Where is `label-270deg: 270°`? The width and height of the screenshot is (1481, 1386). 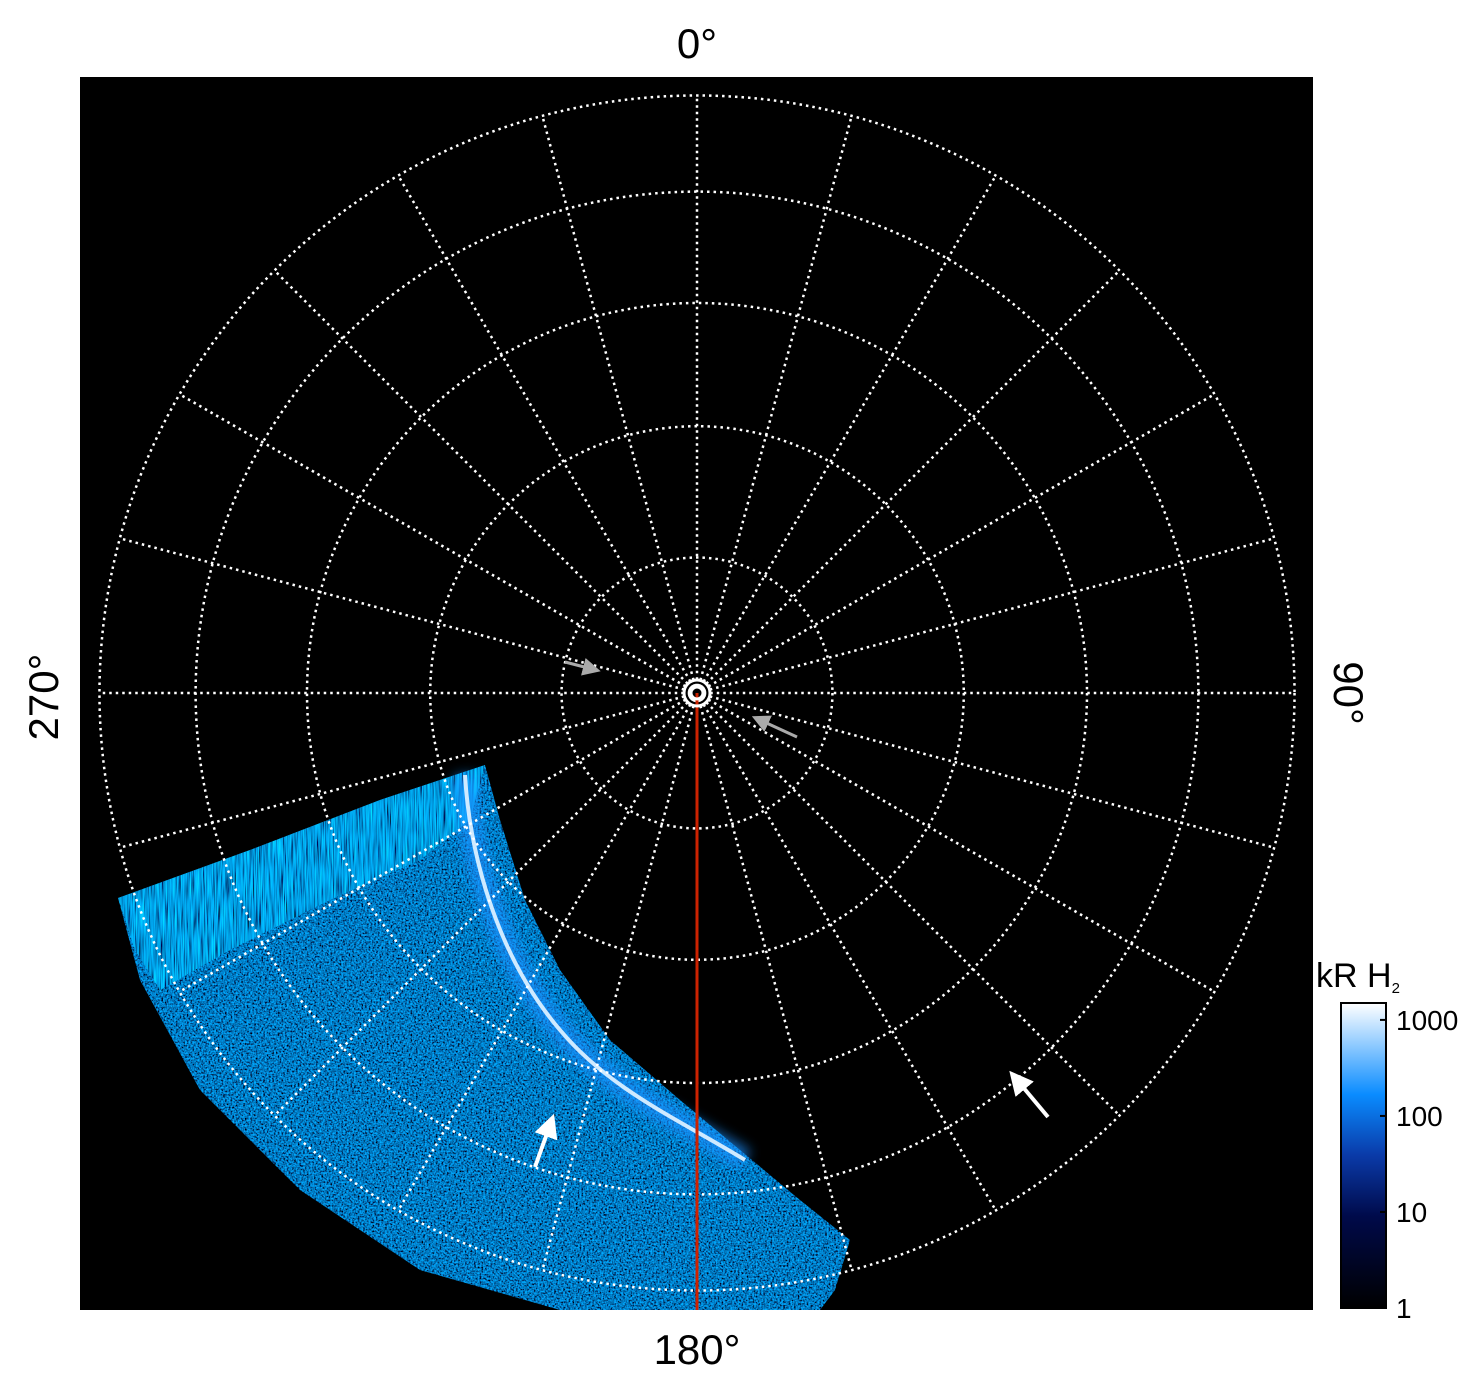 label-270deg: 270° is located at coordinates (43, 697).